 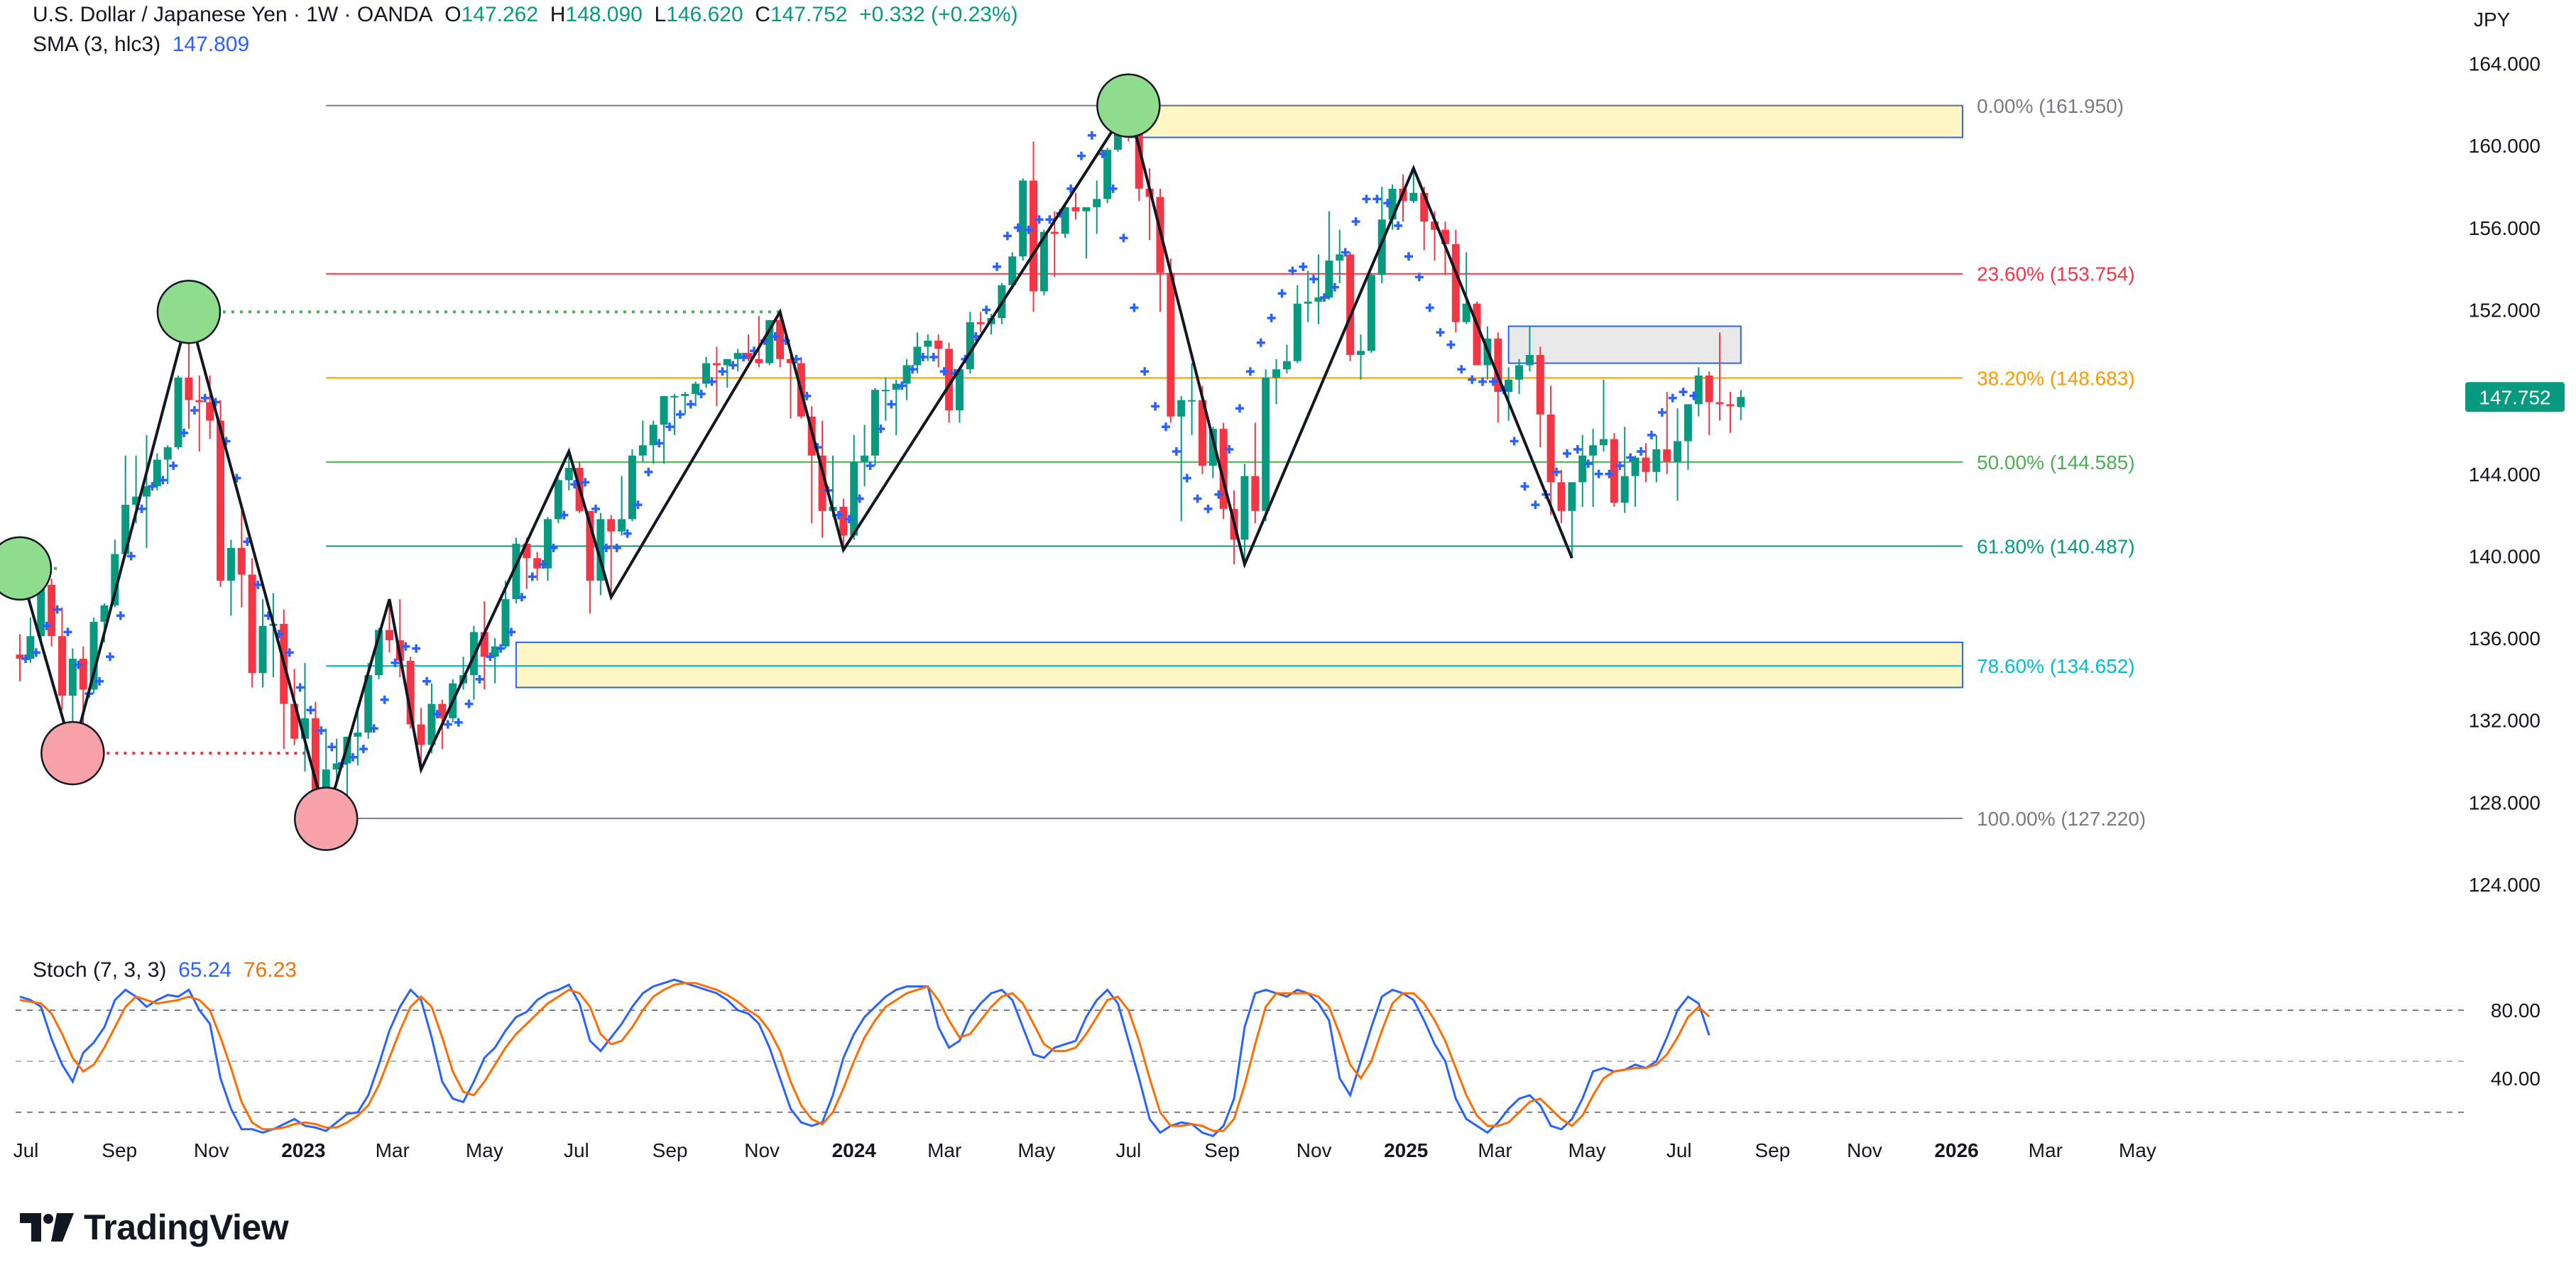 What do you see at coordinates (211, 1150) in the screenshot?
I see `time-tick-label: Nov` at bounding box center [211, 1150].